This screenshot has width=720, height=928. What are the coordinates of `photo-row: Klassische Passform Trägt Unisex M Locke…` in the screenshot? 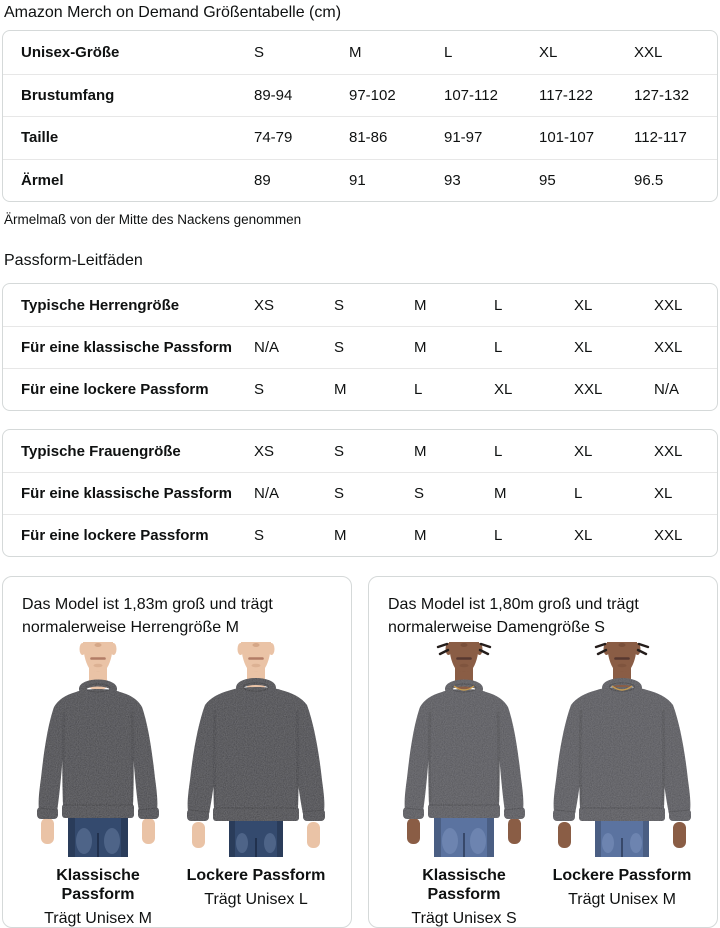 It's located at (177, 785).